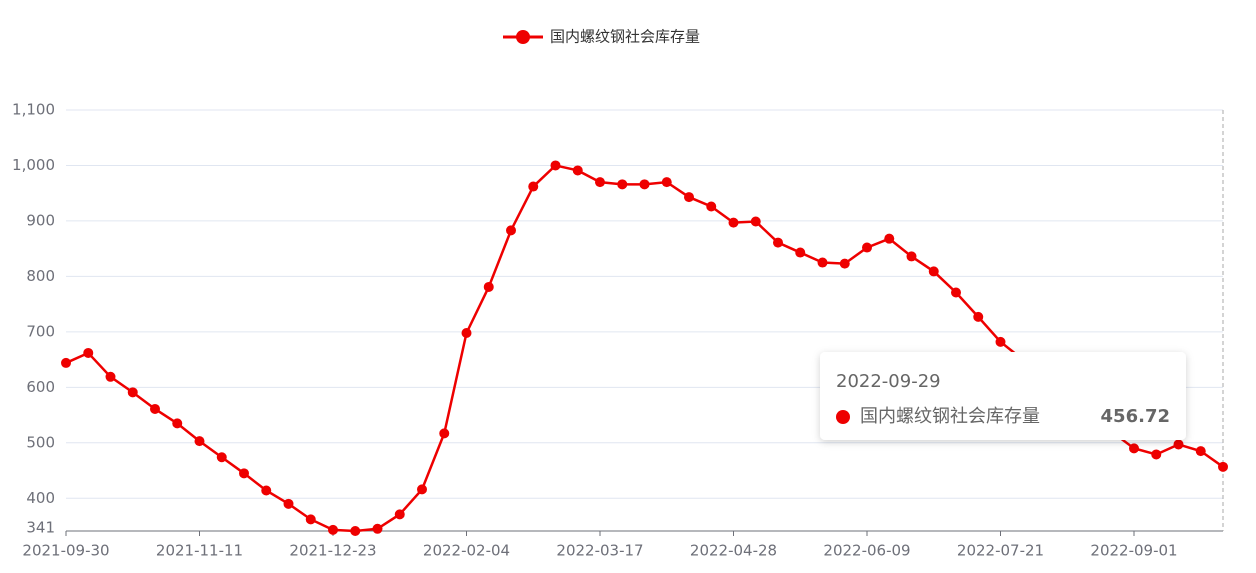 The height and width of the screenshot is (573, 1256). What do you see at coordinates (33, 165) in the screenshot?
I see `y-tick-label: 1,000` at bounding box center [33, 165].